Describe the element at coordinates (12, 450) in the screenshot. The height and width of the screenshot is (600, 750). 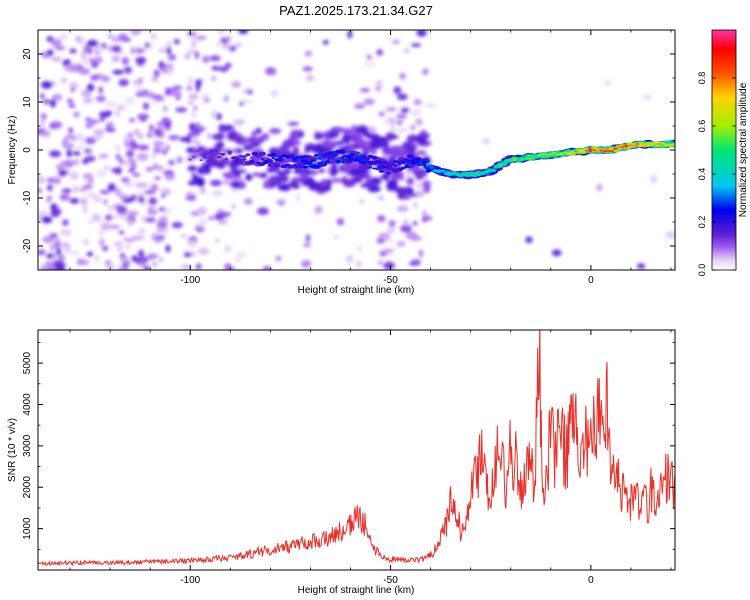
I see `snr-y-axis-label: SNR (10 * v/v)` at that location.